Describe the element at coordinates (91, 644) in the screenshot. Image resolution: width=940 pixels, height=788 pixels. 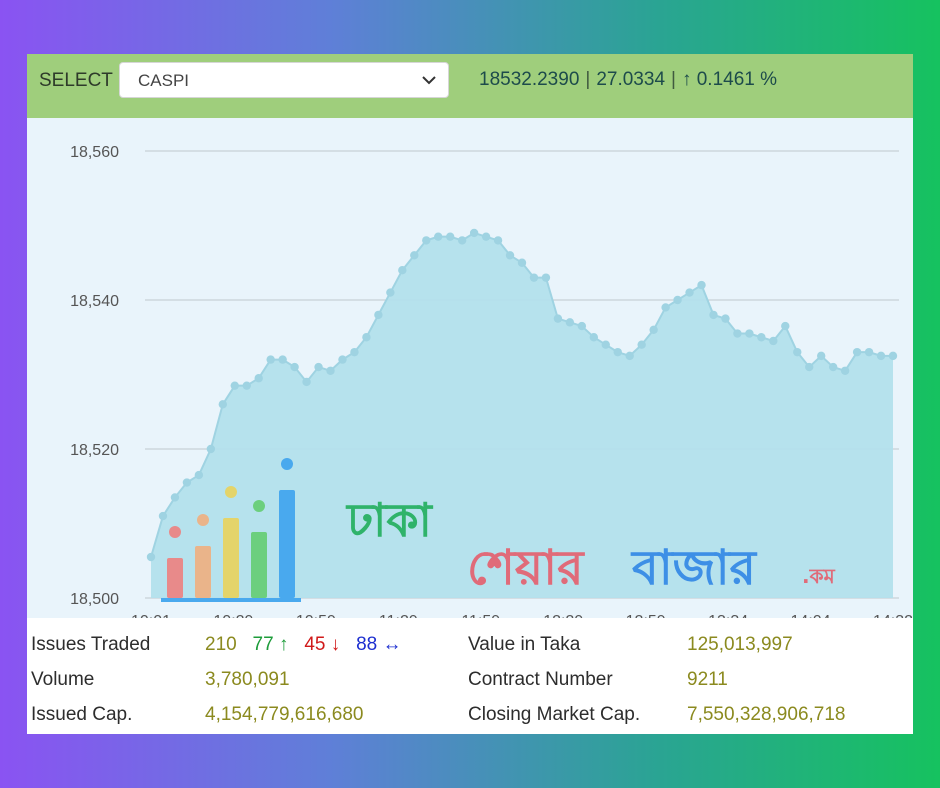
I see `issues-traded-label: Issues Traded` at that location.